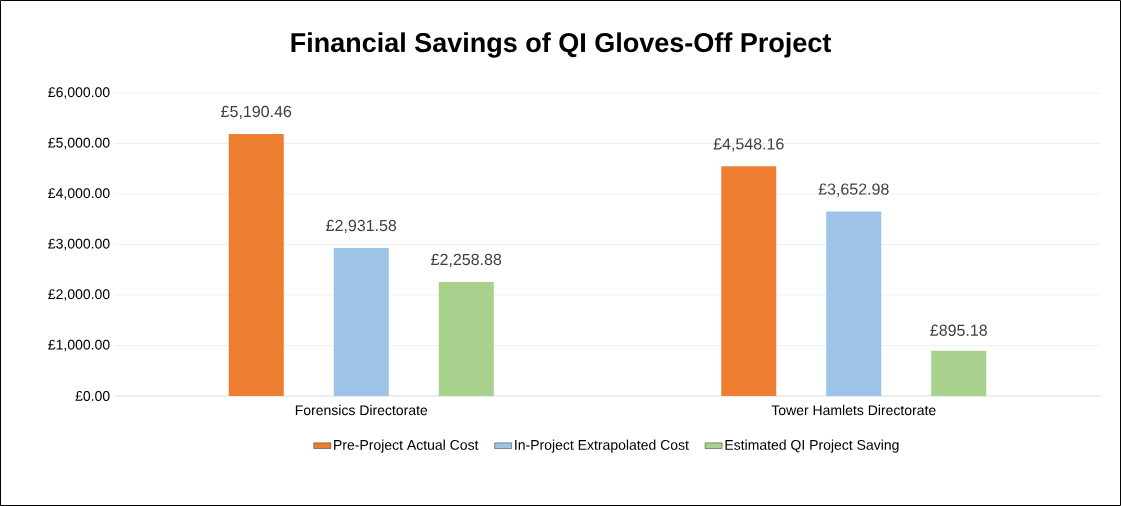  What do you see at coordinates (256, 112) in the screenshot?
I see `data-label: £5,190.46` at bounding box center [256, 112].